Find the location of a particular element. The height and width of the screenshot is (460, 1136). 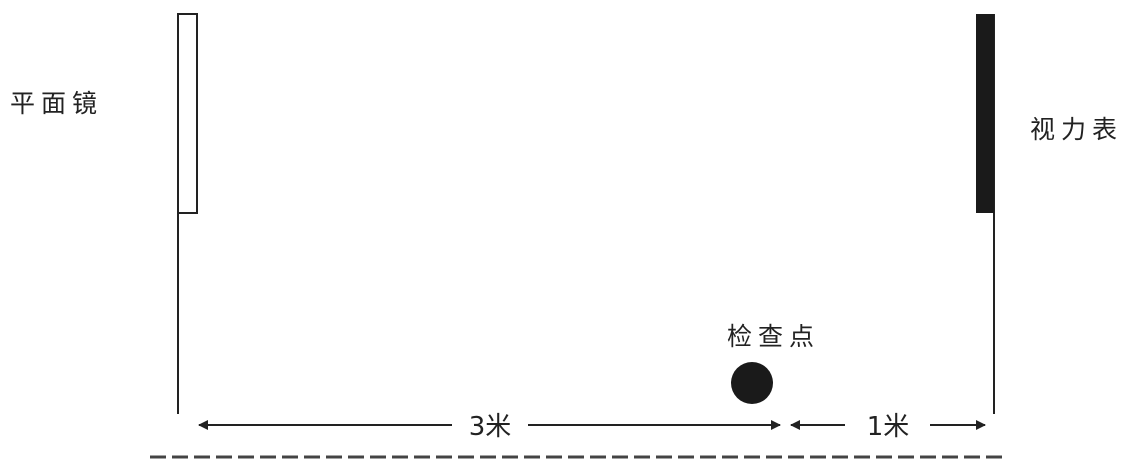

plane-mirror is located at coordinates (187, 113).